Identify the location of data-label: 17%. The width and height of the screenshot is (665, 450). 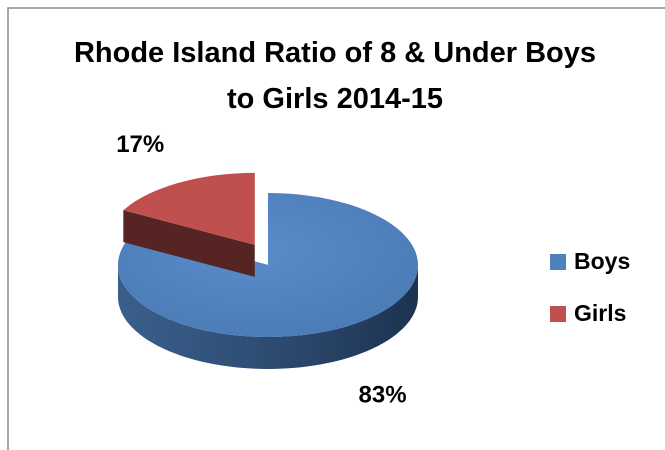
(140, 144).